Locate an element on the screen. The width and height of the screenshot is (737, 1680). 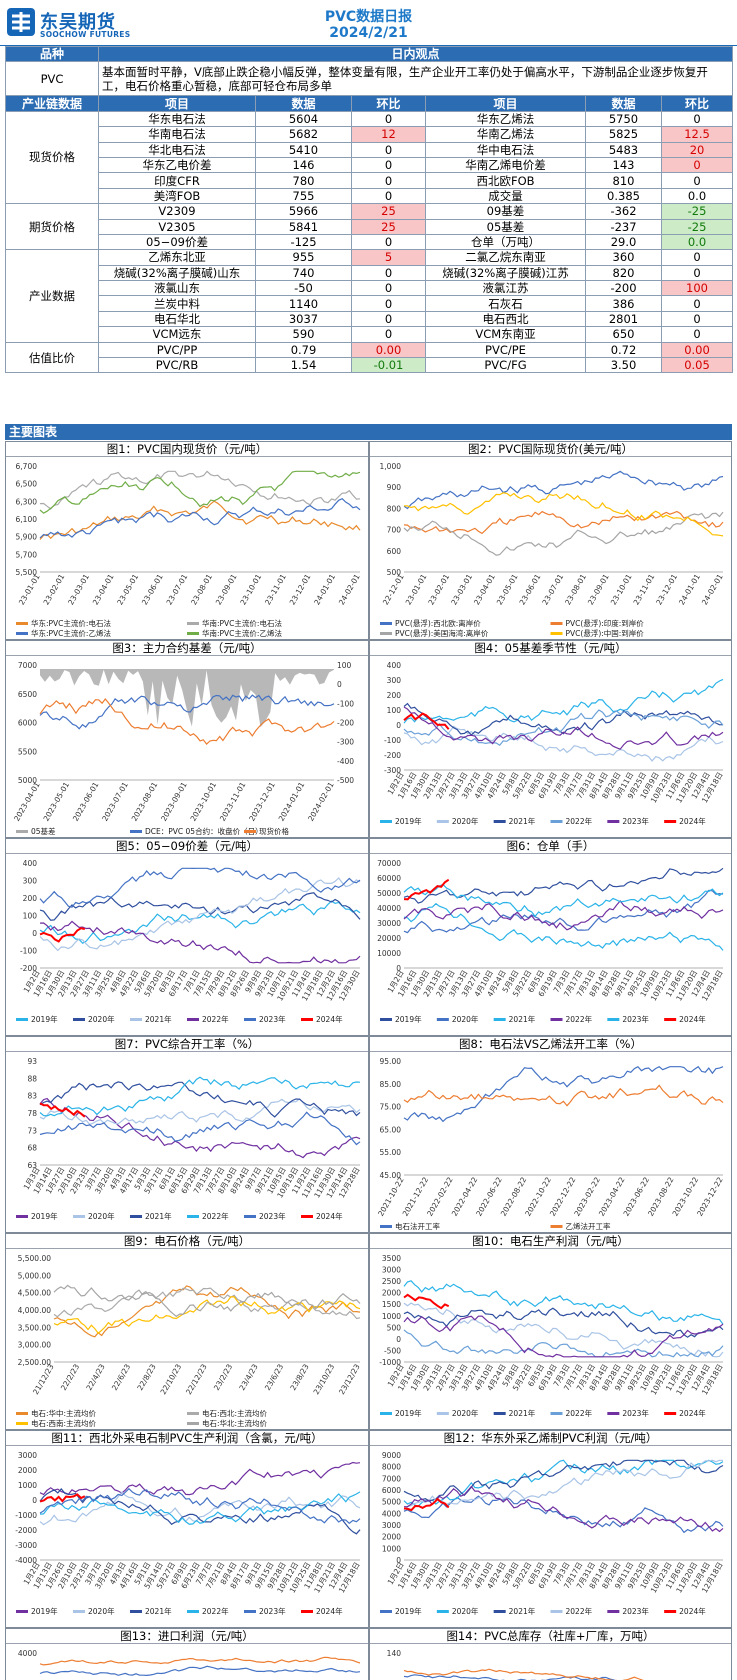
legend-label: PVC(悬浮):中国:到岸价 is located at coordinates (605, 633).